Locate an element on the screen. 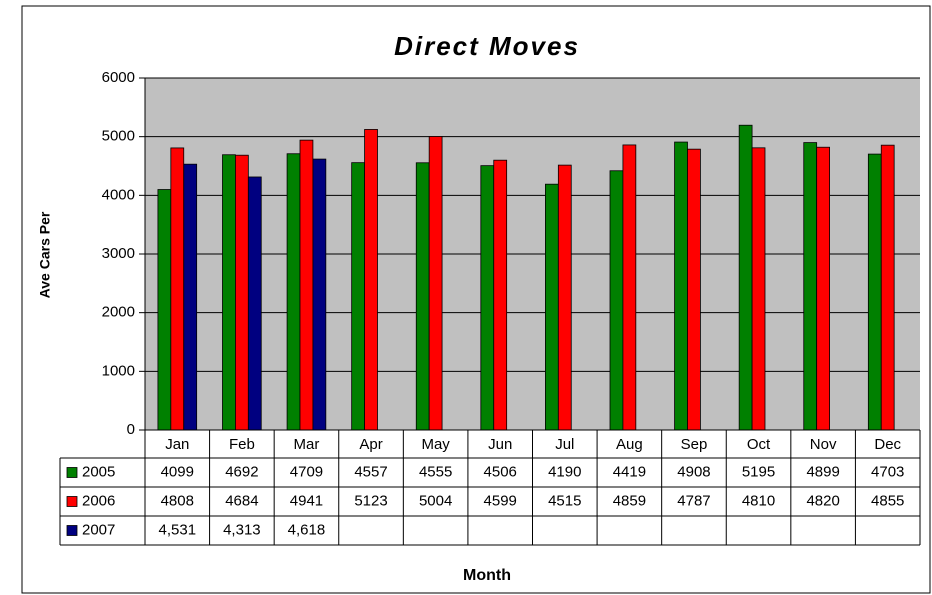  table-cell: 4703 is located at coordinates (887, 471).